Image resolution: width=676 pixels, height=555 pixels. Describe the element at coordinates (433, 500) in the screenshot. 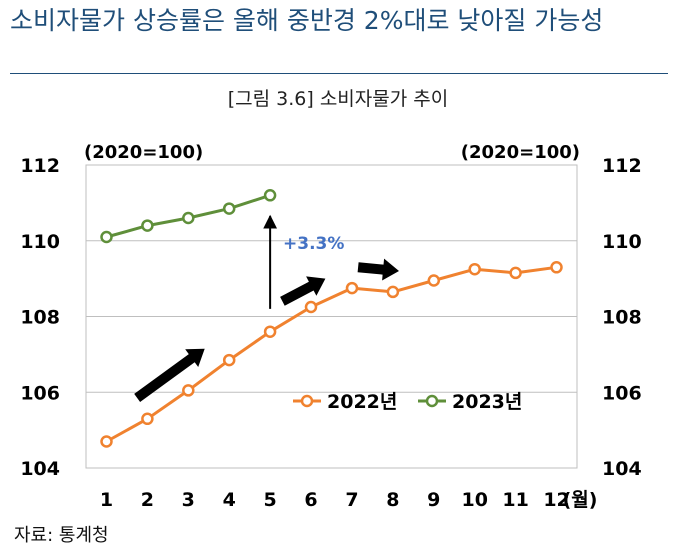

I see `x-tick-label: 9` at that location.